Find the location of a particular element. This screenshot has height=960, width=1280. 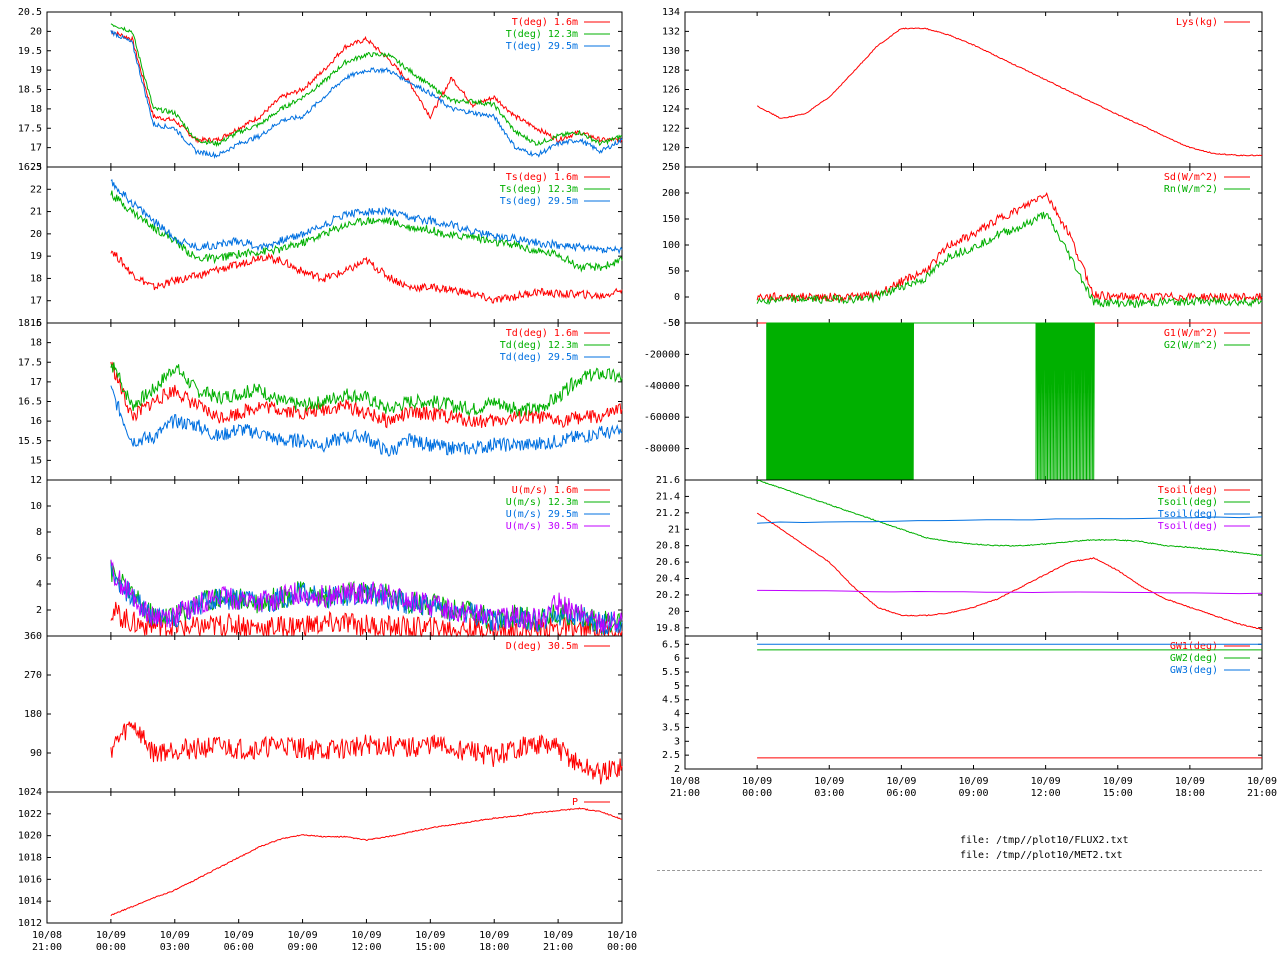

y-tick-label-D: 270 is located at coordinates (33, 675).